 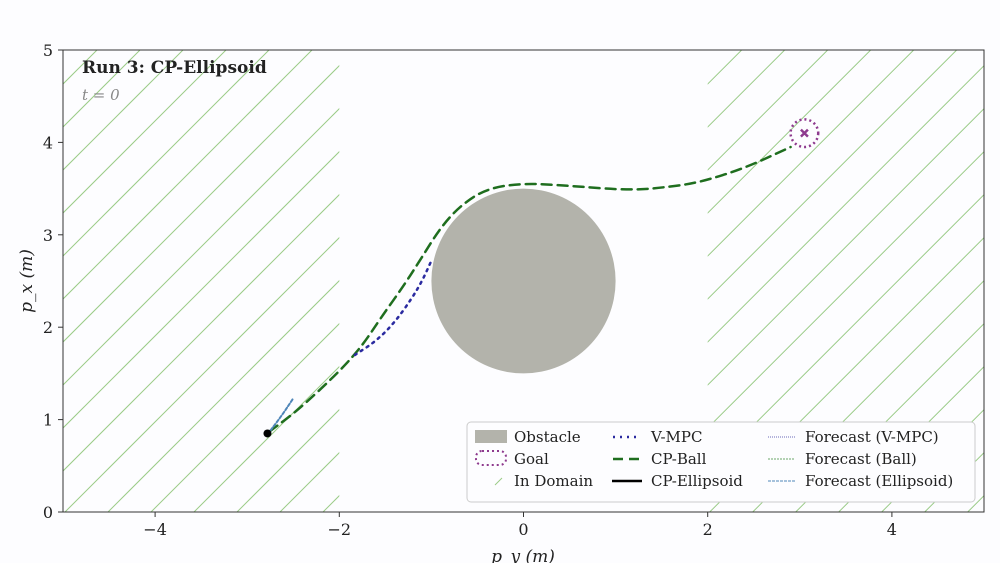 I want to click on y-axis-label: p_x (m), so click(x=27, y=281).